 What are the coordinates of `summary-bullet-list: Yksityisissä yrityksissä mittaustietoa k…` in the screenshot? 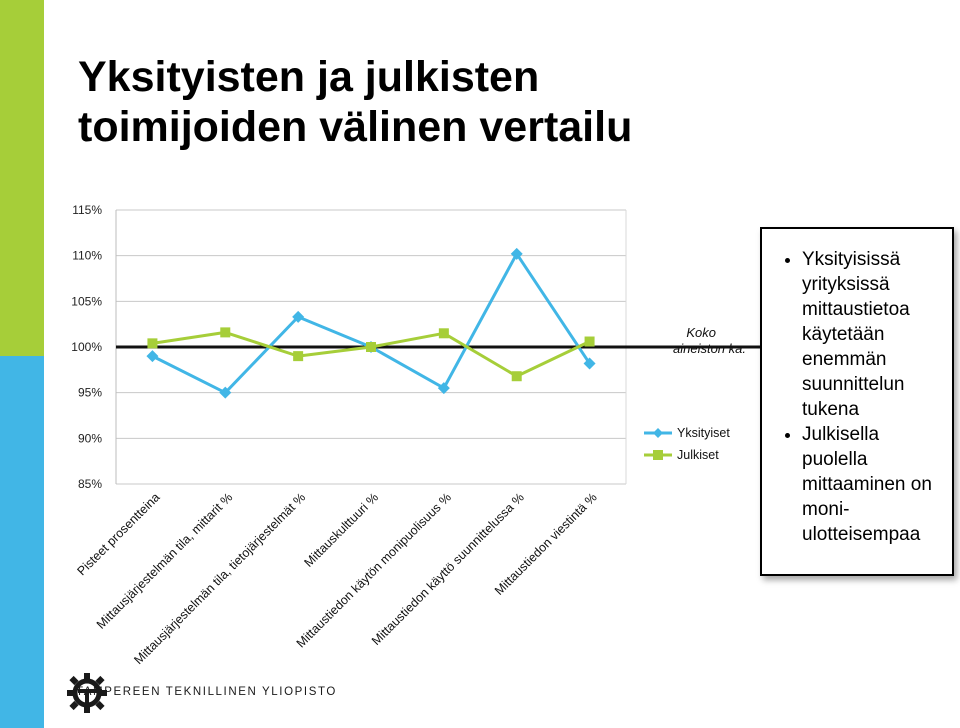 It's located at (857, 388).